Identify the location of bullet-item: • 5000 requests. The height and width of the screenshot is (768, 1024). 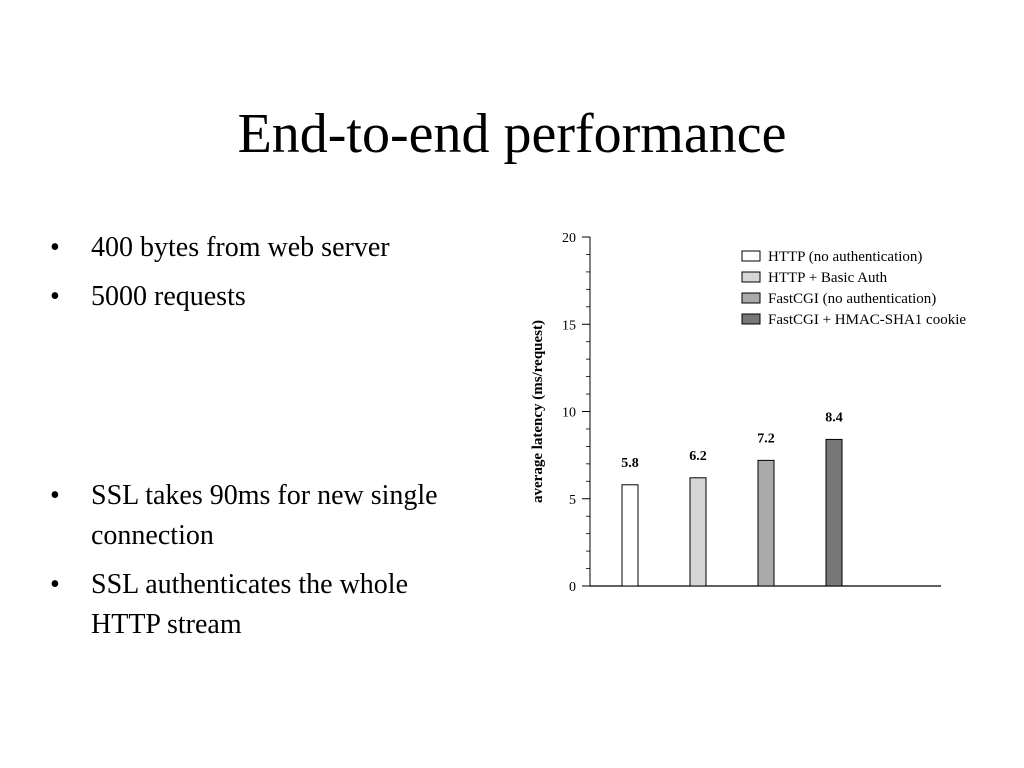
(265, 297).